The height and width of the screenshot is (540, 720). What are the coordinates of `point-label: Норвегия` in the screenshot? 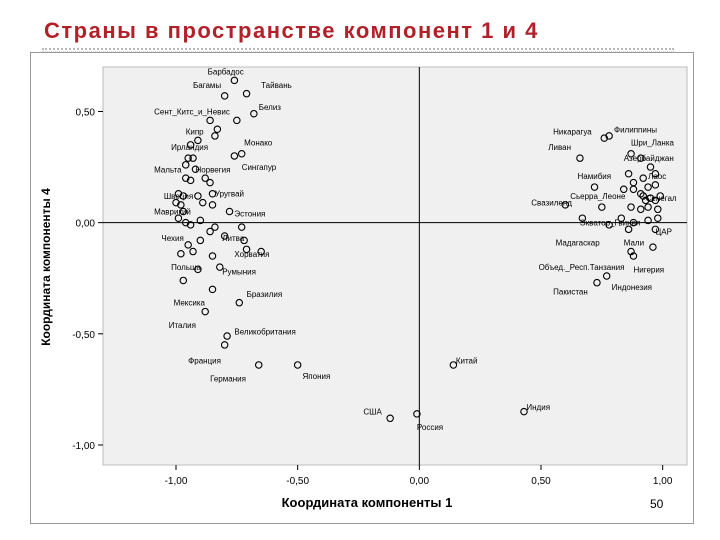 It's located at (212, 169).